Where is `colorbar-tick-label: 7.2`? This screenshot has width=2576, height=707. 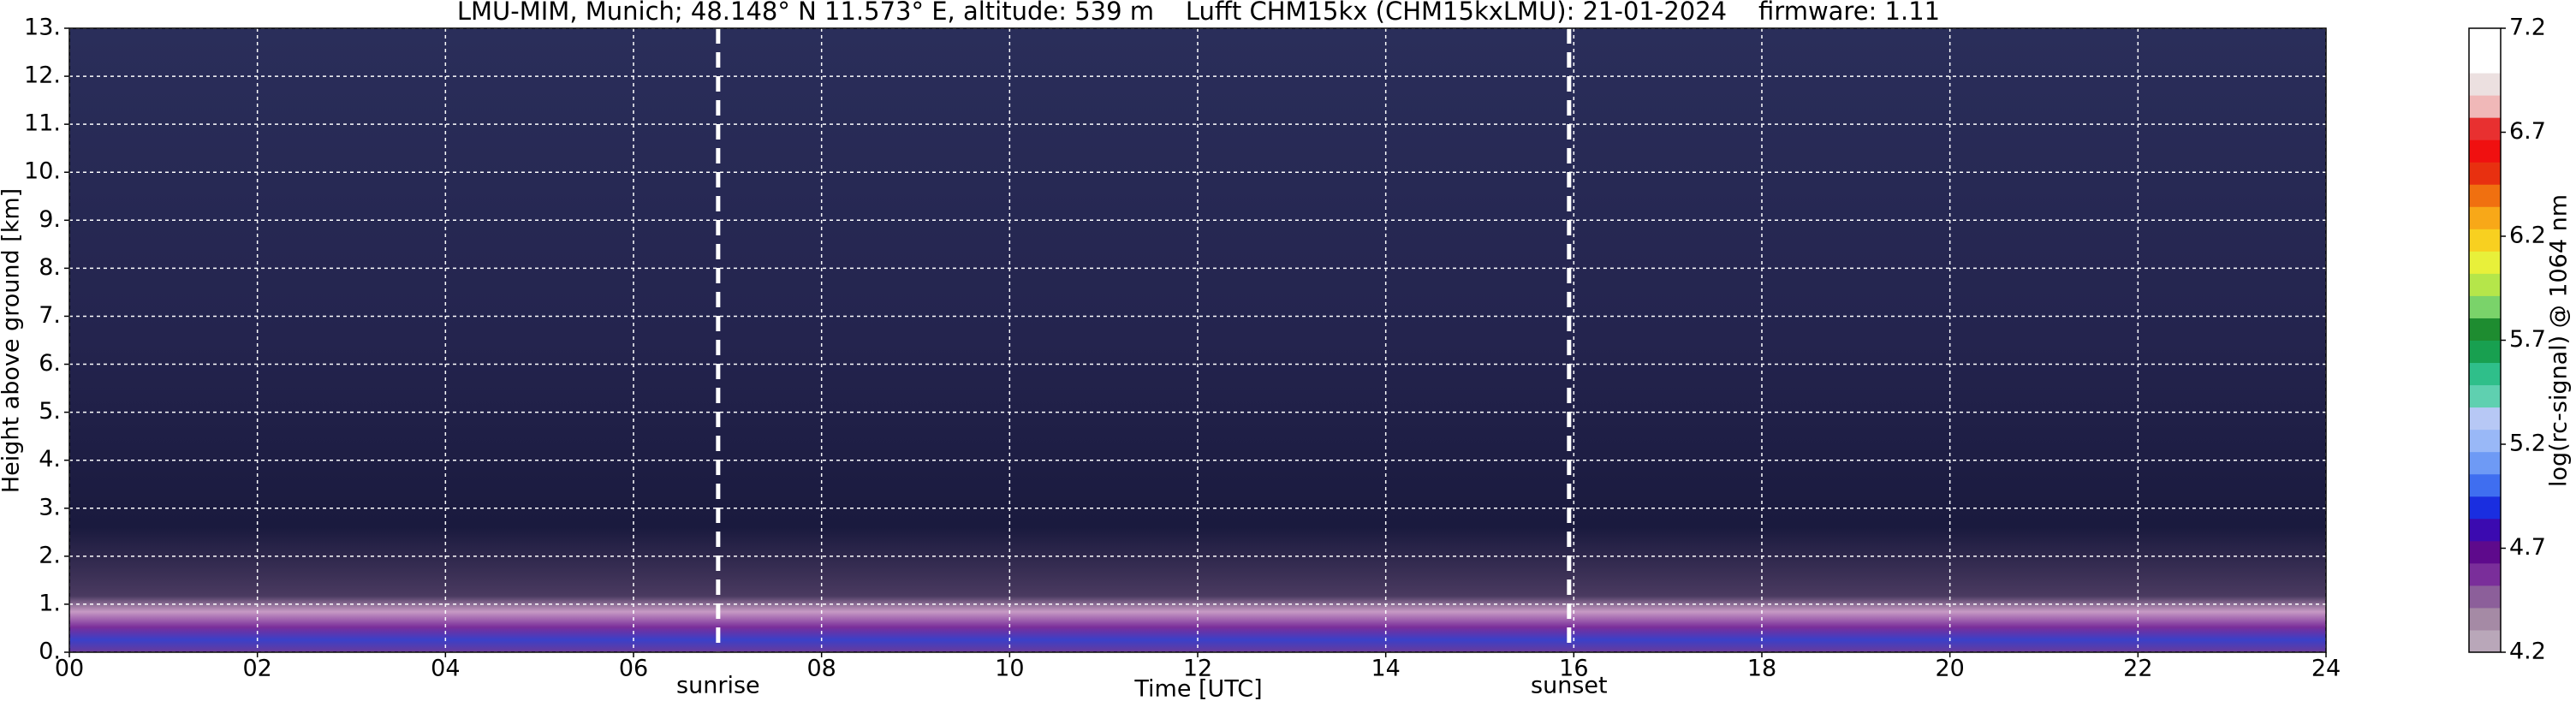
colorbar-tick-label: 7.2 is located at coordinates (2527, 28).